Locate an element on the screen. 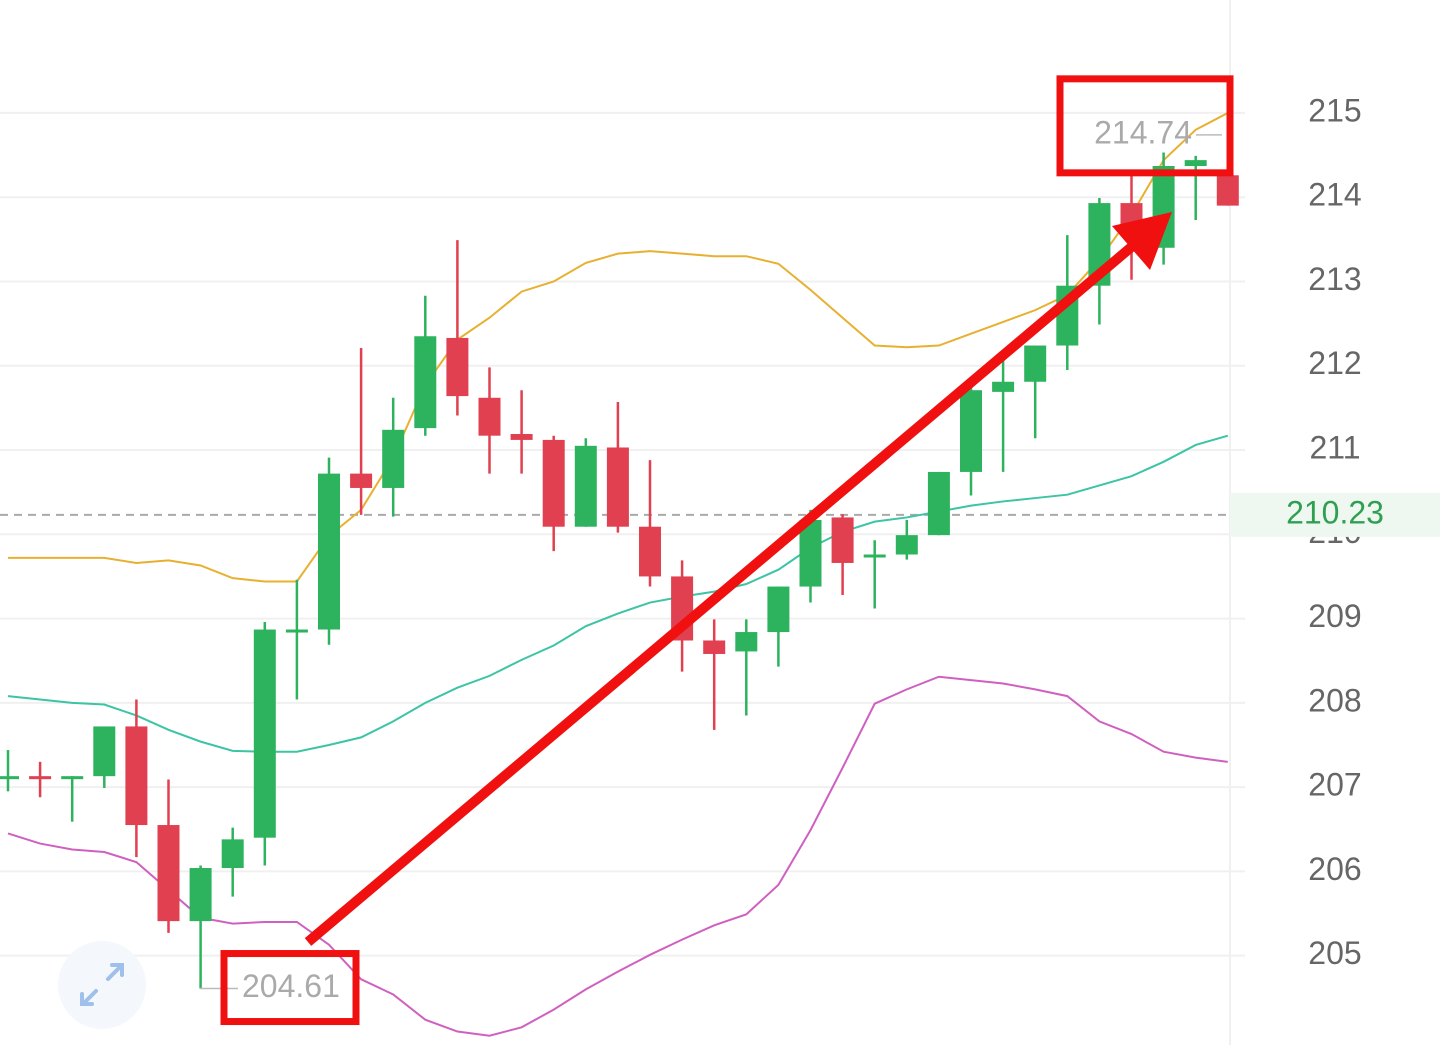 This screenshot has height=1045, width=1440. y-tick-label: 205 is located at coordinates (1334, 953).